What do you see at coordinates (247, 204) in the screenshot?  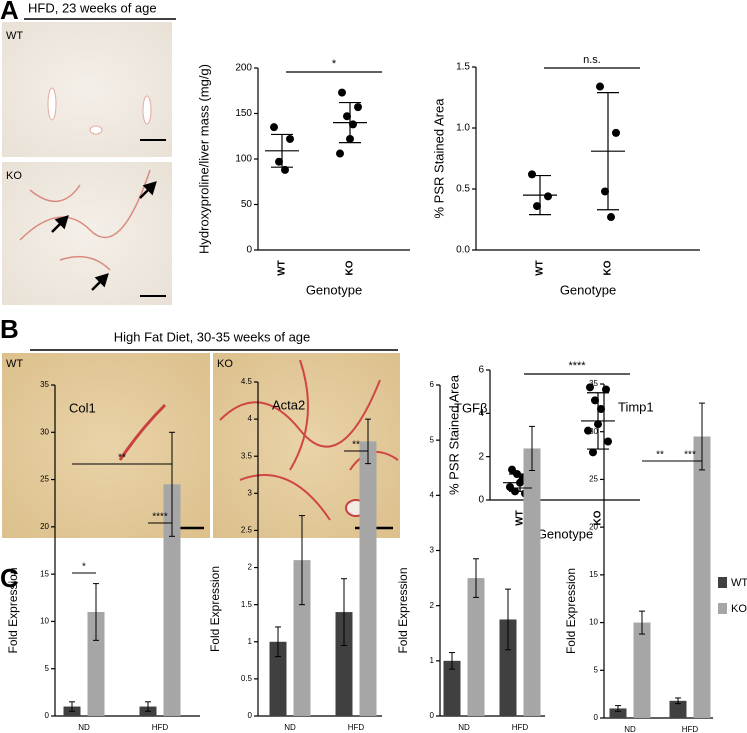 I see `y-tick-label: 50` at bounding box center [247, 204].